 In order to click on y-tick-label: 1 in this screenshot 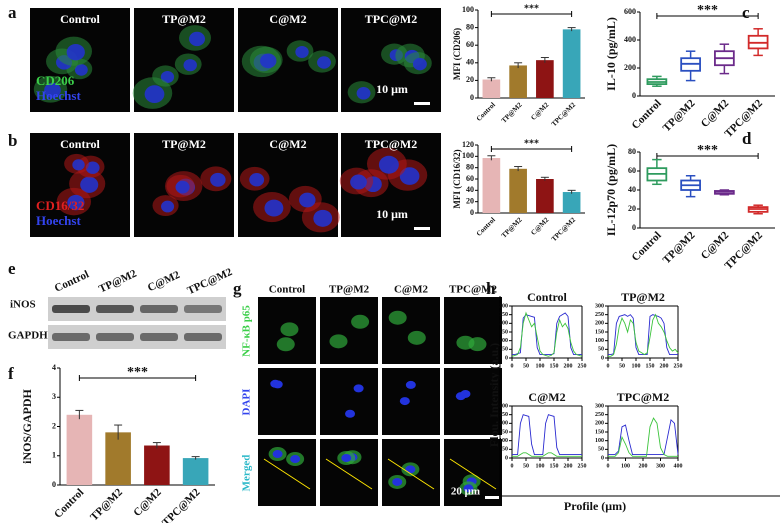, I will do `click(54, 455)`.